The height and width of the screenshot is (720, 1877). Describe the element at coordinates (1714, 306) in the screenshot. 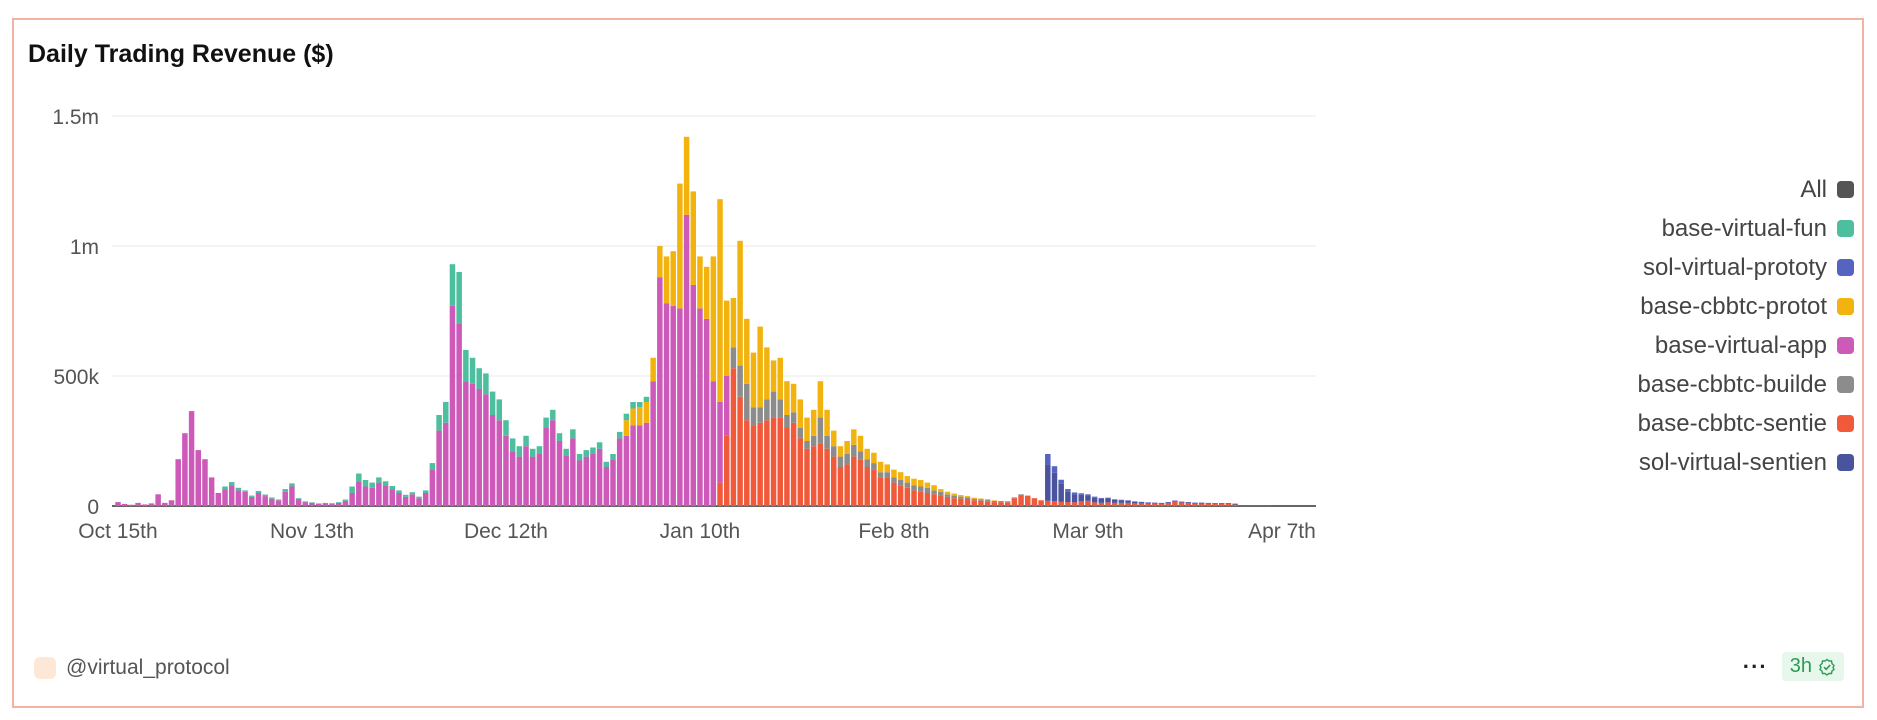

I see `legend-item: base-cbbtc-protot` at that location.